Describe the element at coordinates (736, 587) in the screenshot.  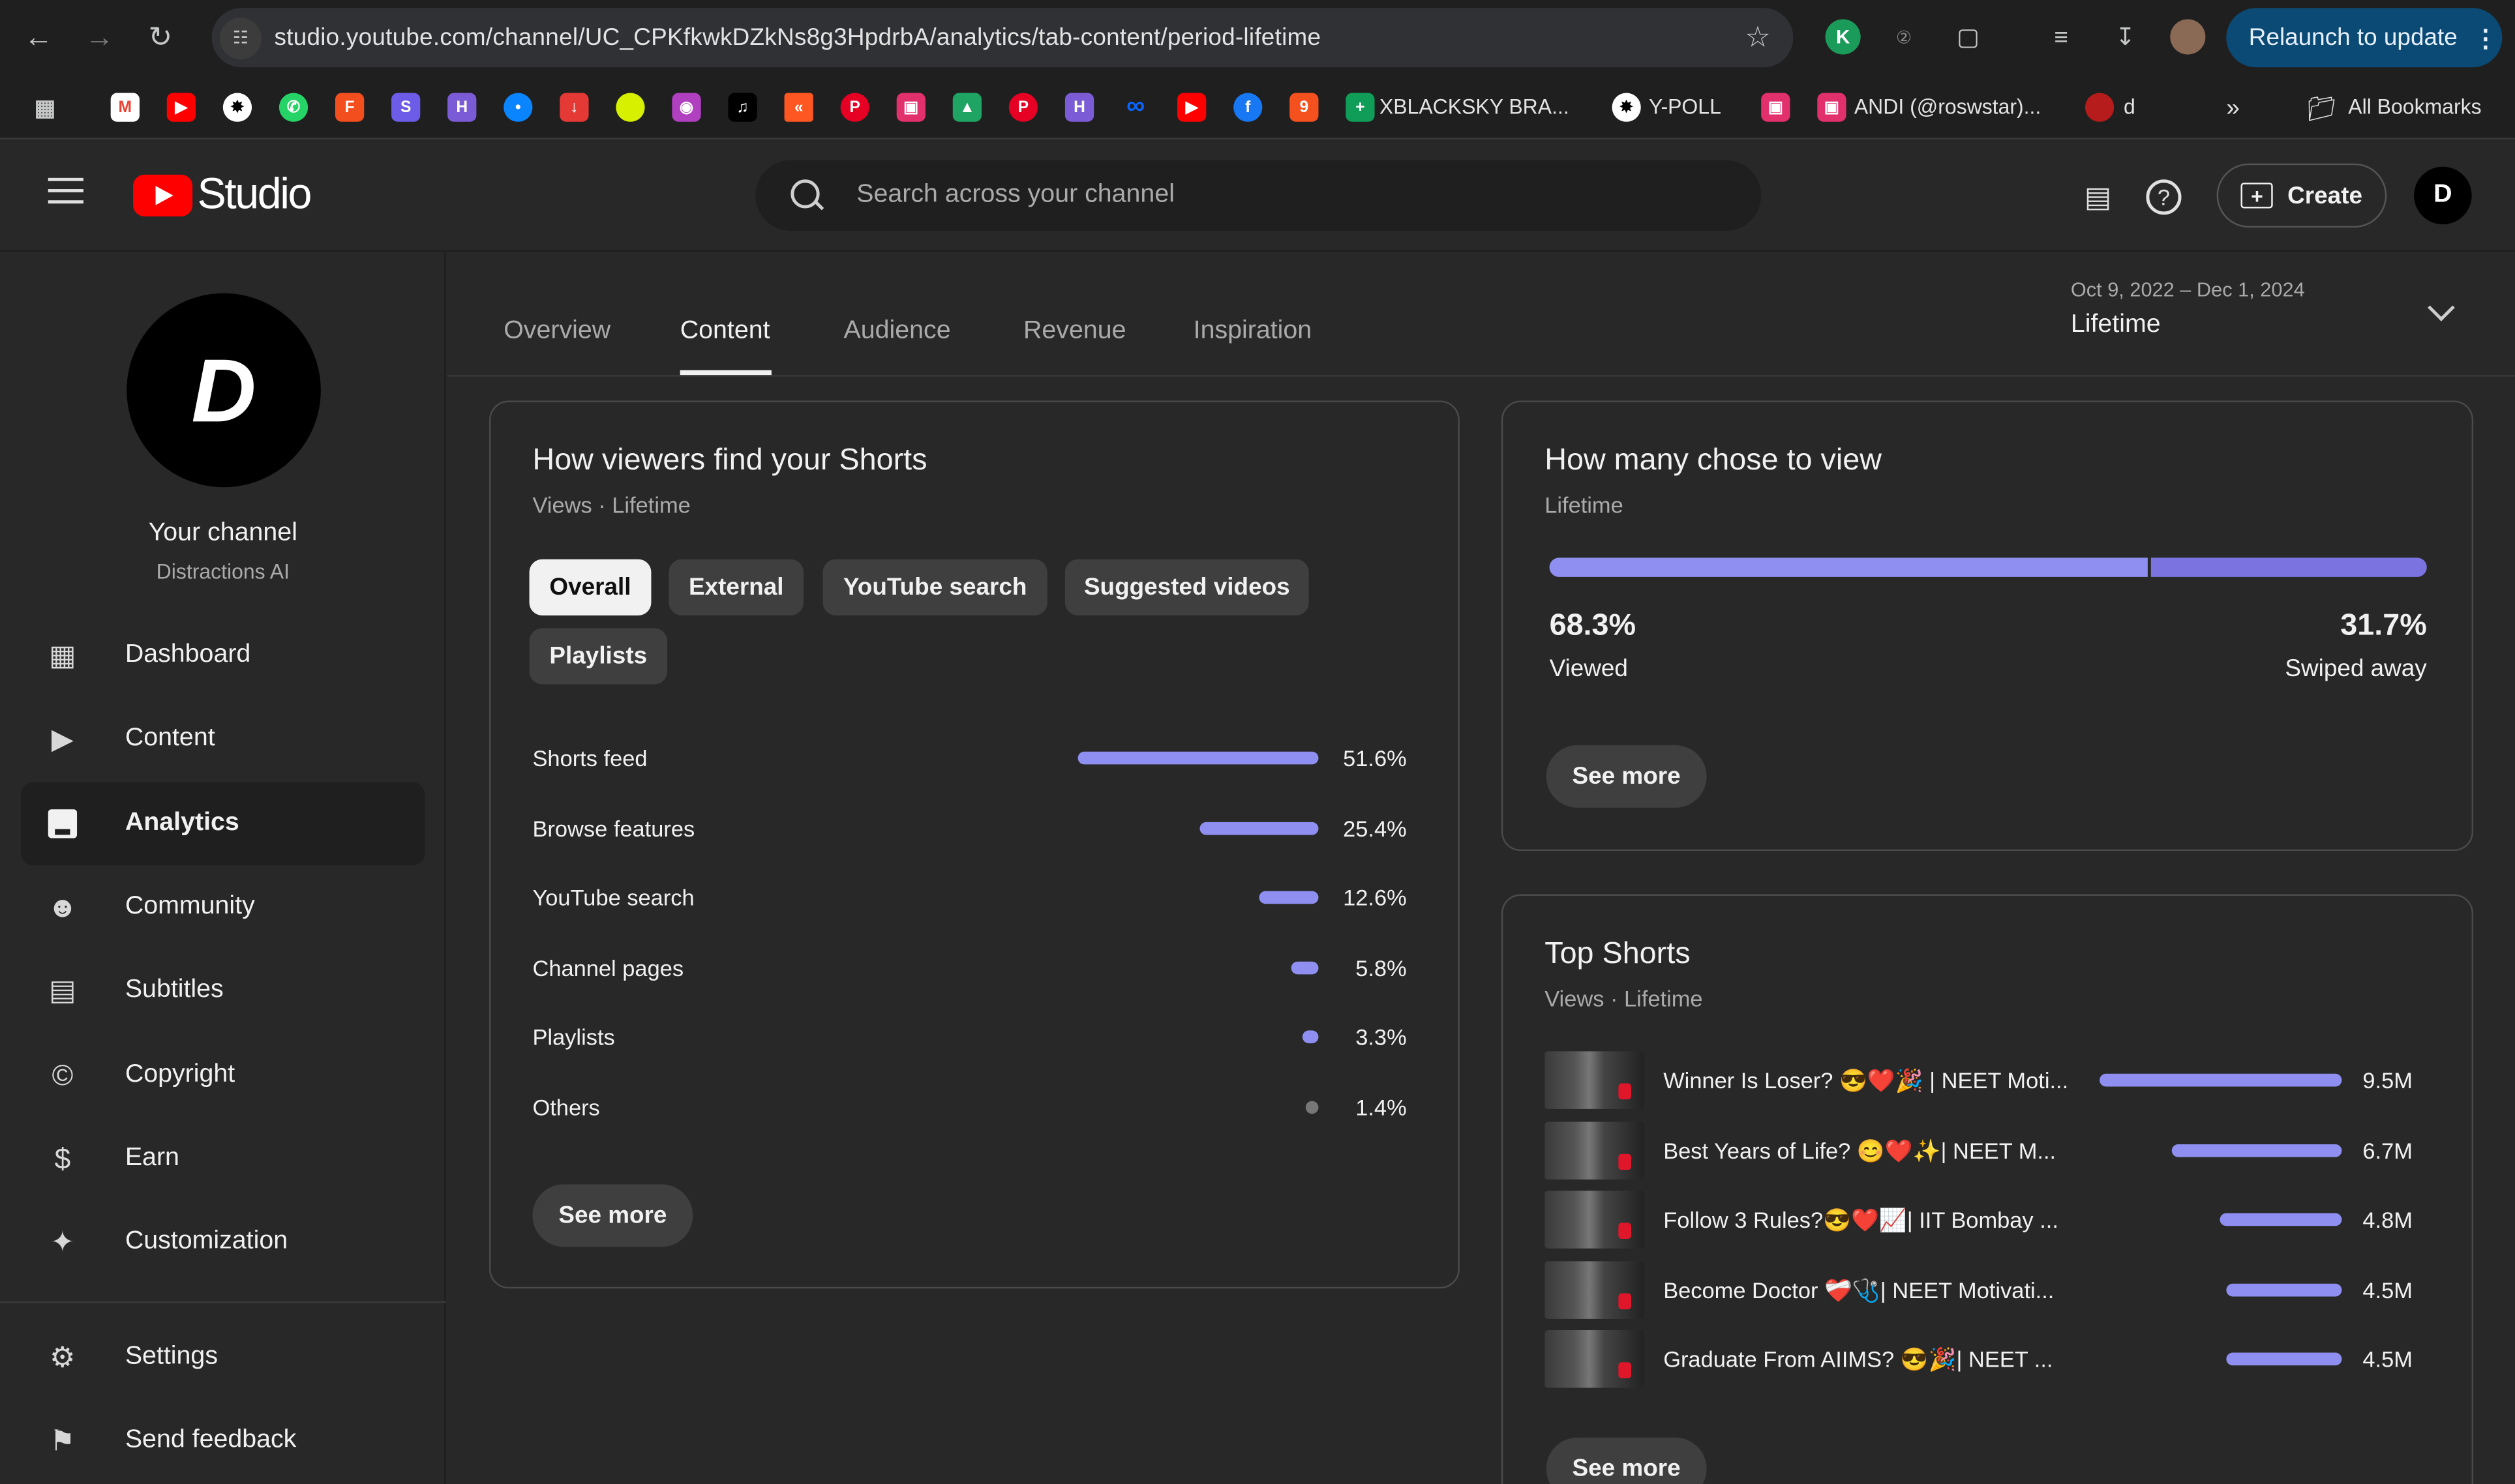
I see `chip-external: External` at that location.